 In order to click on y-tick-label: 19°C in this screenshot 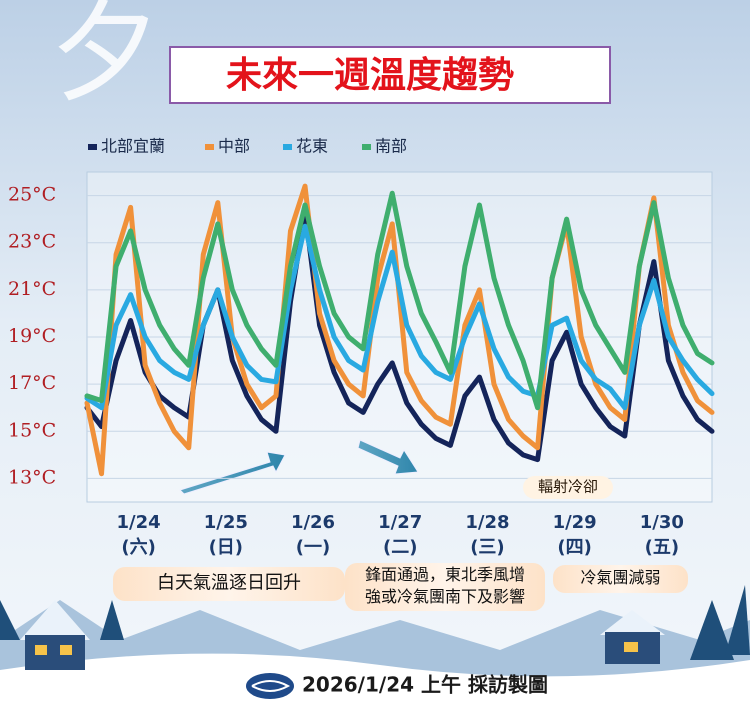, I will do `click(32, 336)`.